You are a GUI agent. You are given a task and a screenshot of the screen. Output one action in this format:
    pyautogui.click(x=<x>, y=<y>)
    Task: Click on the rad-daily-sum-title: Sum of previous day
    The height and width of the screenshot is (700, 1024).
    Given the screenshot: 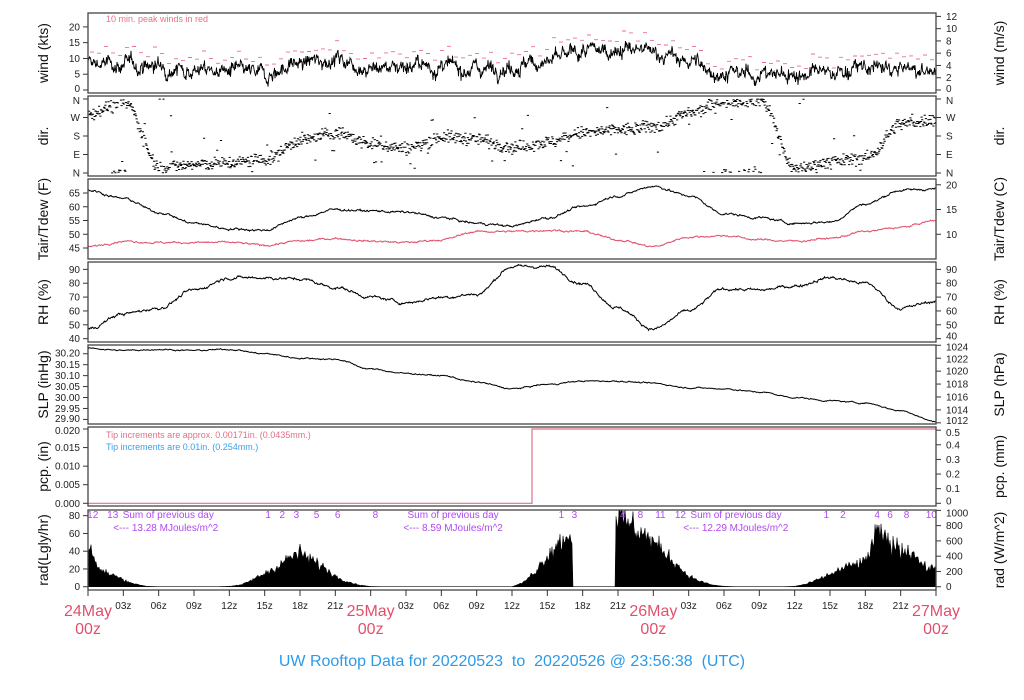 What is the action you would take?
    pyautogui.click(x=168, y=515)
    